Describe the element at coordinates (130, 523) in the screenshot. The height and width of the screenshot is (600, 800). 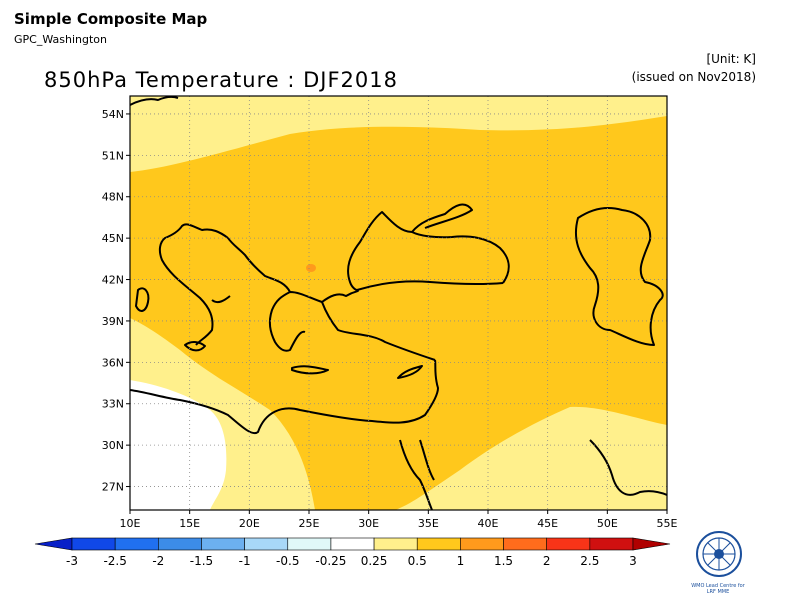
I see `lon-tick-label: 10E` at that location.